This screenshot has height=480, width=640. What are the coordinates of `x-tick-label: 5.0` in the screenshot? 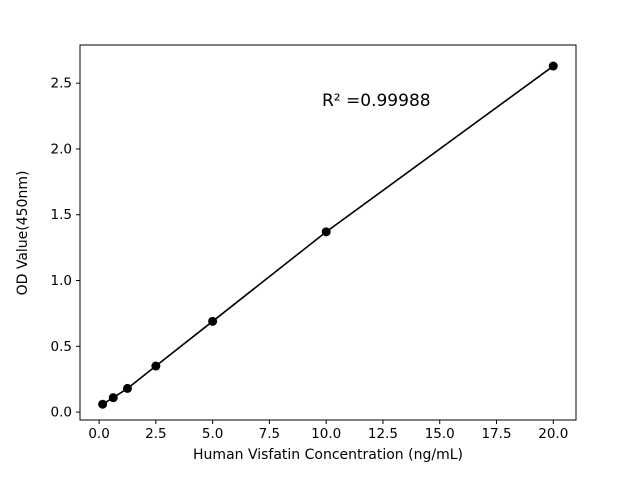 It's located at (212, 434).